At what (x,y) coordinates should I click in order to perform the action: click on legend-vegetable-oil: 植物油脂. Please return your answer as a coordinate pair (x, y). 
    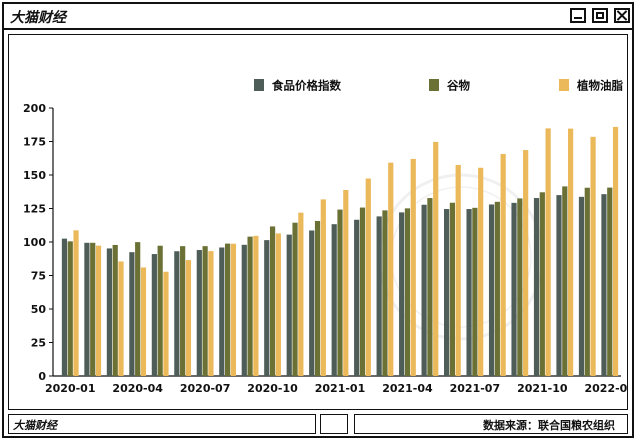
    Looking at the image, I should click on (591, 86).